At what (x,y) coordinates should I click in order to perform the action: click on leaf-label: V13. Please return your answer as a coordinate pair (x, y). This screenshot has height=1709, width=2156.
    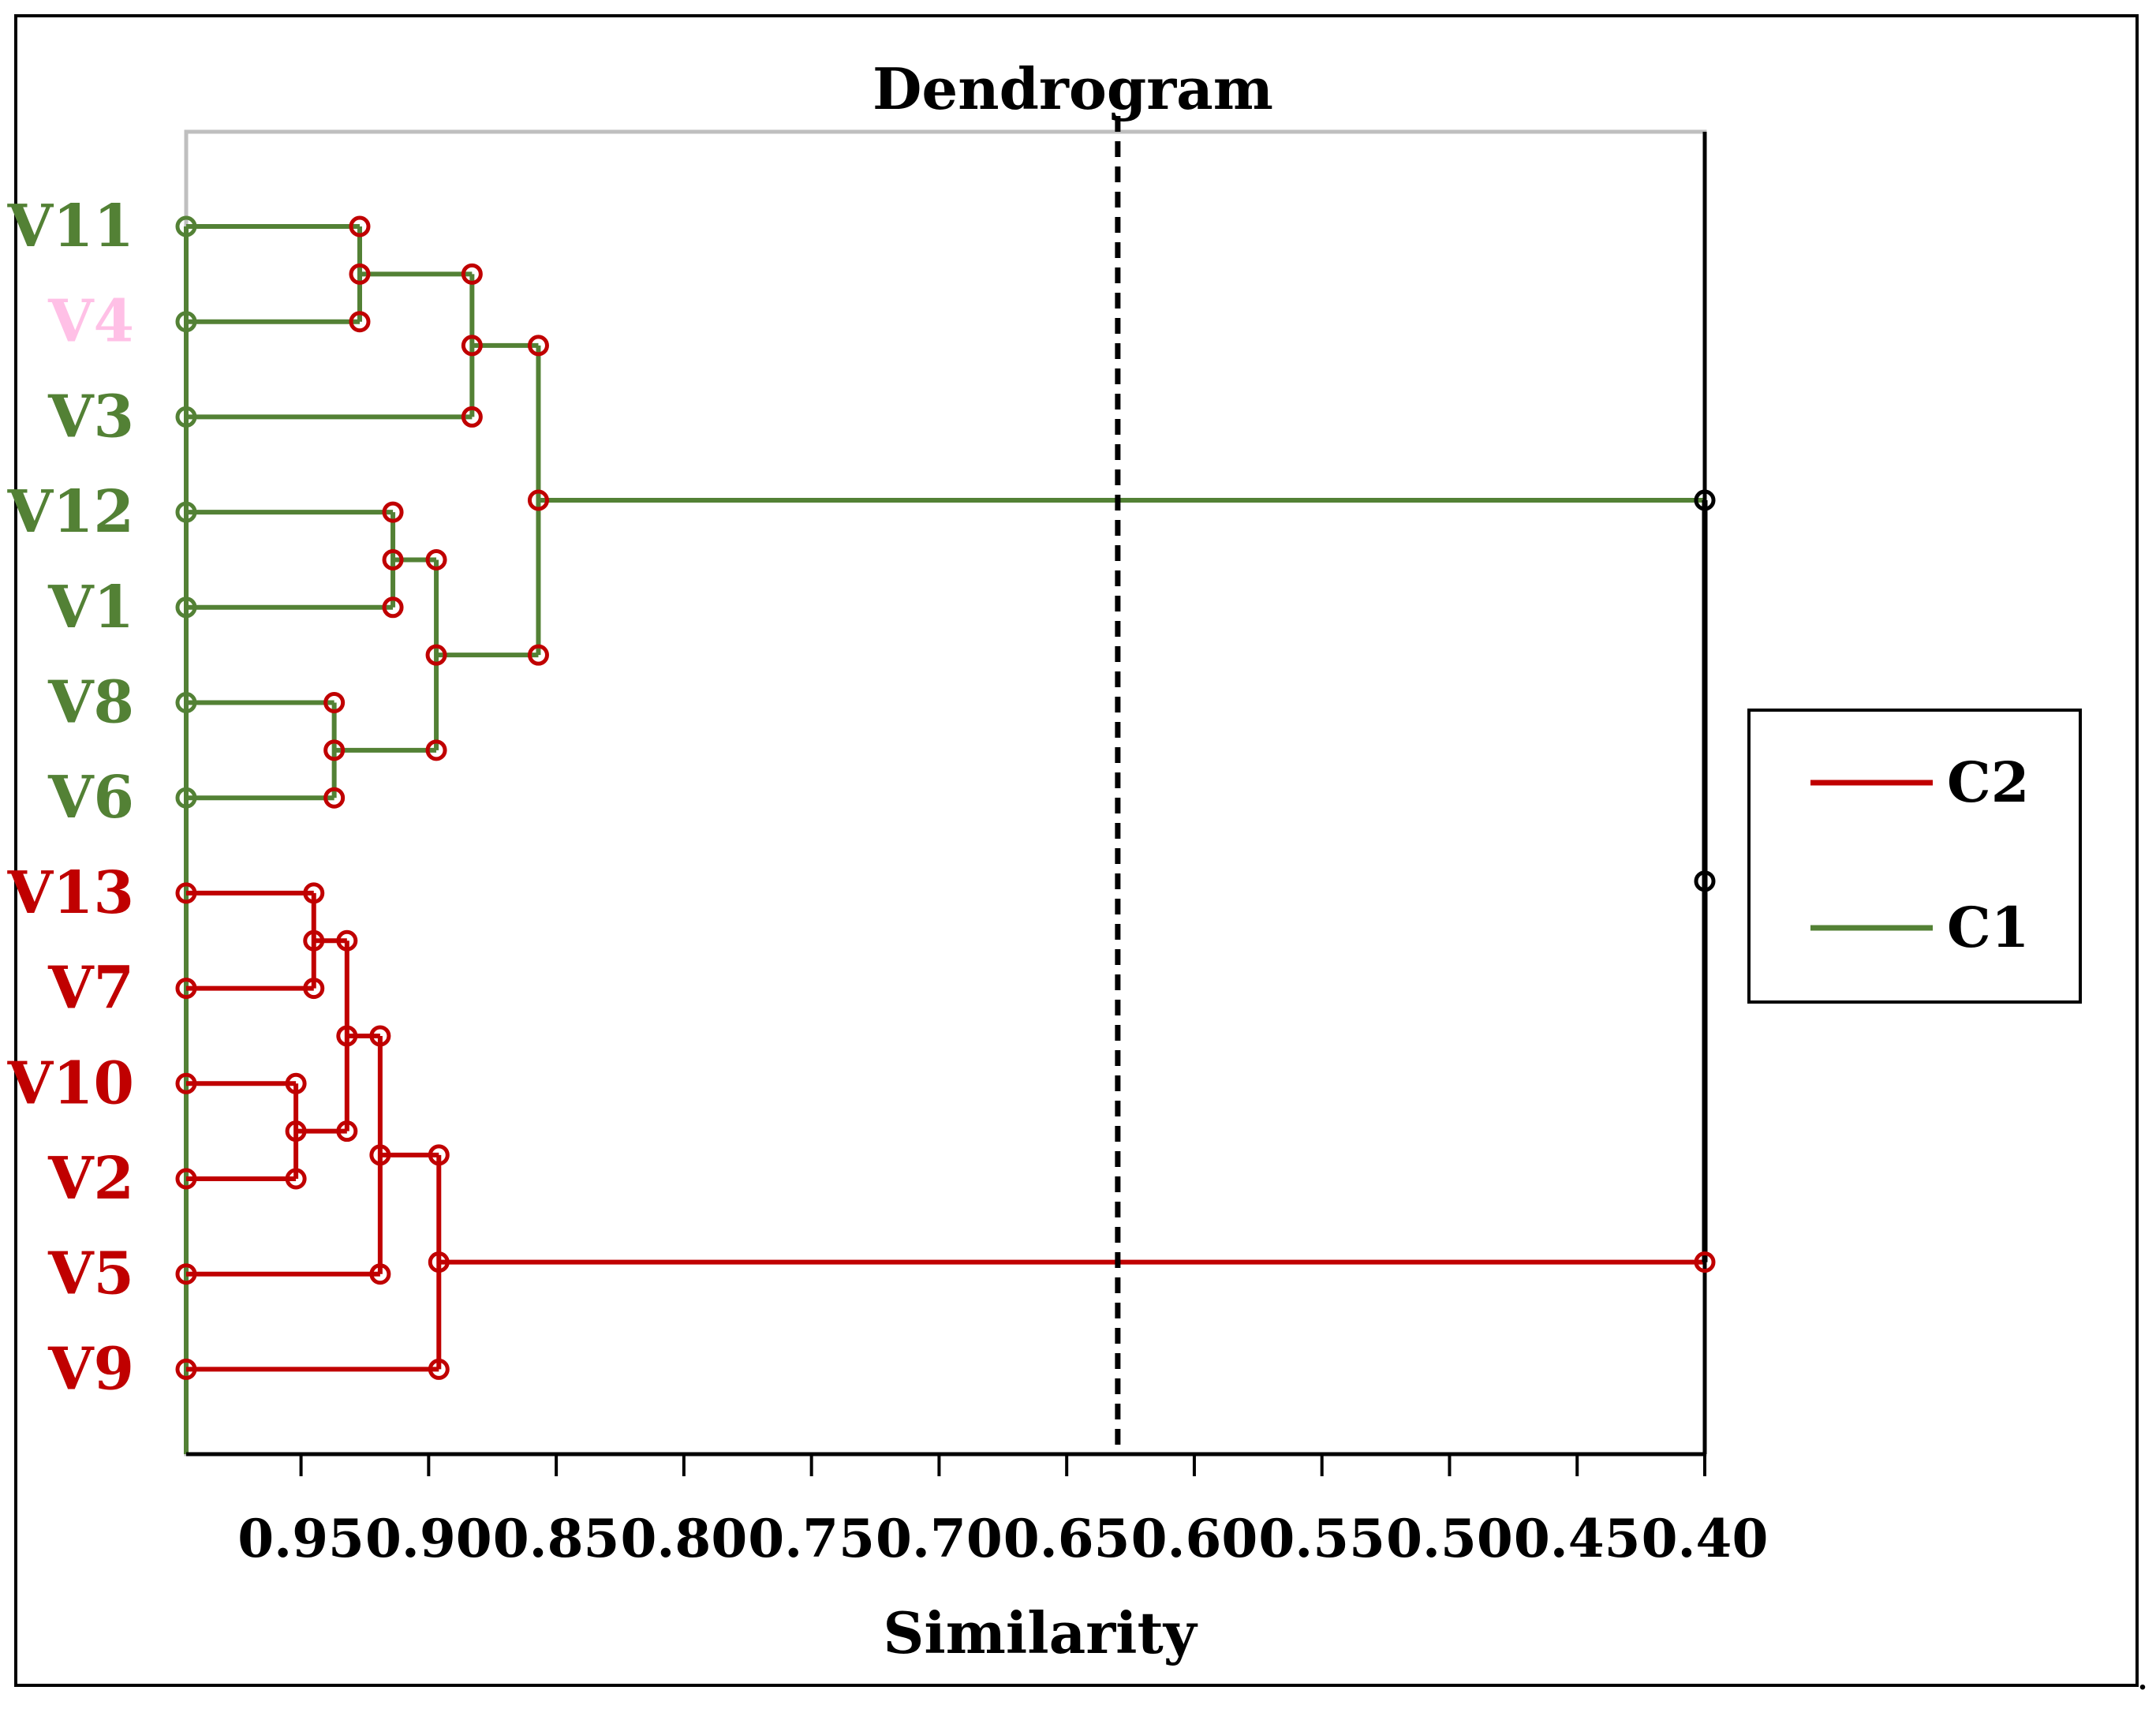
    Looking at the image, I should click on (70, 893).